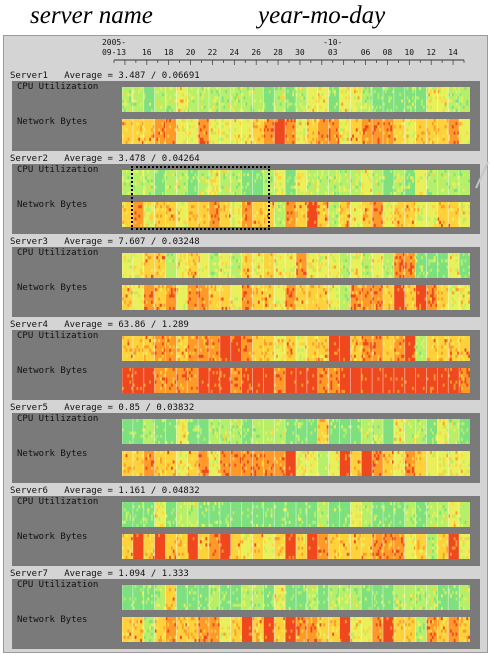 This screenshot has height=655, width=491. I want to click on tick-label: 14, so click(453, 52).